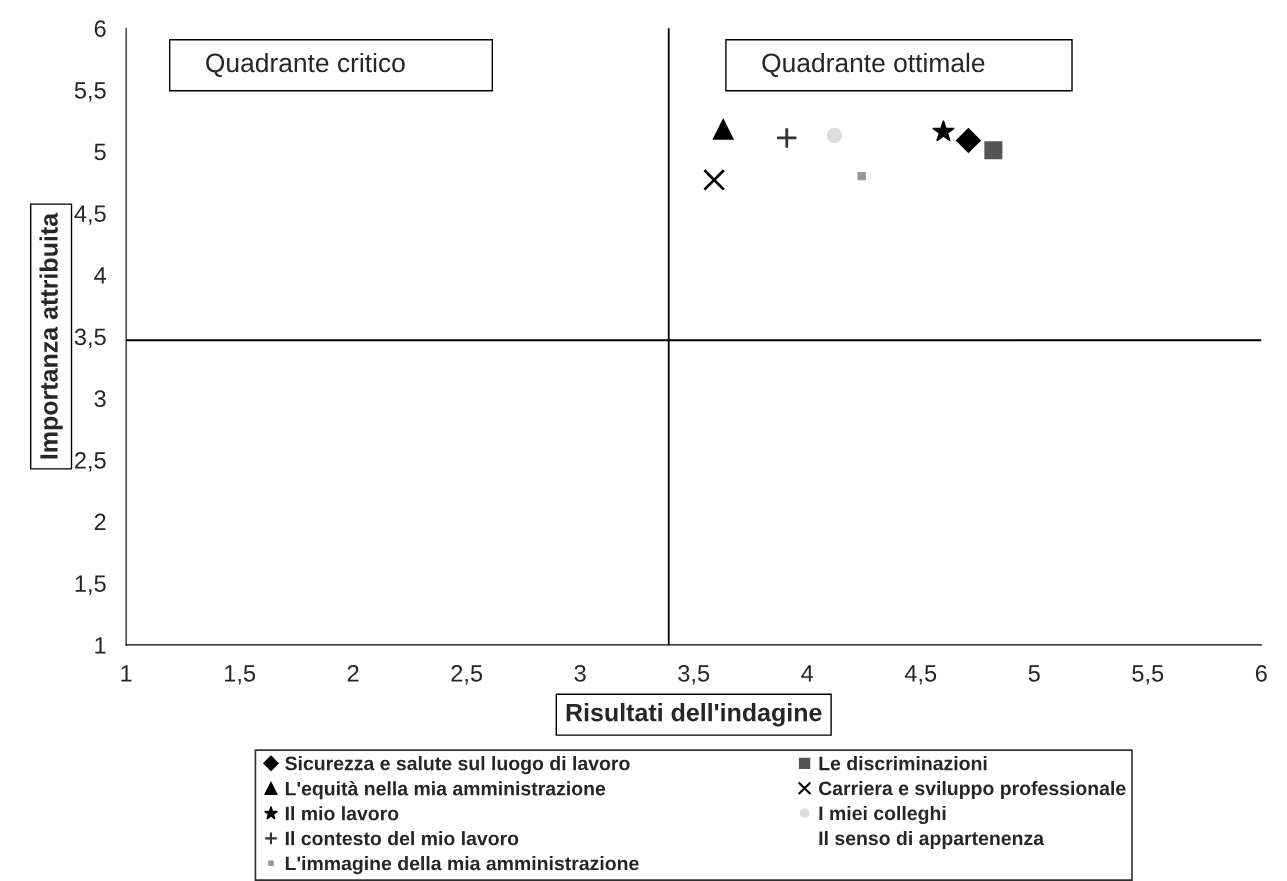 Image resolution: width=1287 pixels, height=881 pixels. Describe the element at coordinates (807, 673) in the screenshot. I see `x-tick-label: 4` at that location.